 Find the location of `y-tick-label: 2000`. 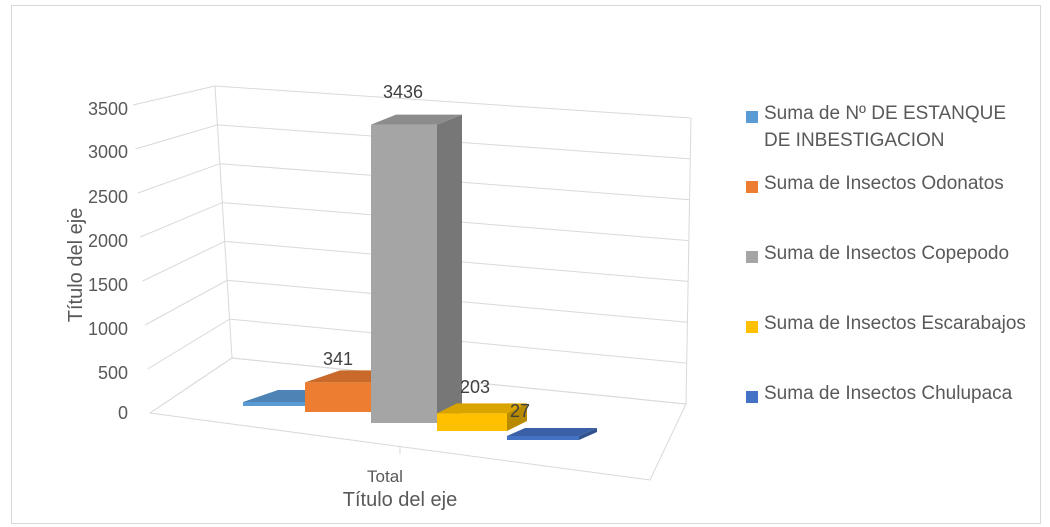

y-tick-label: 2000 is located at coordinates (108, 241).